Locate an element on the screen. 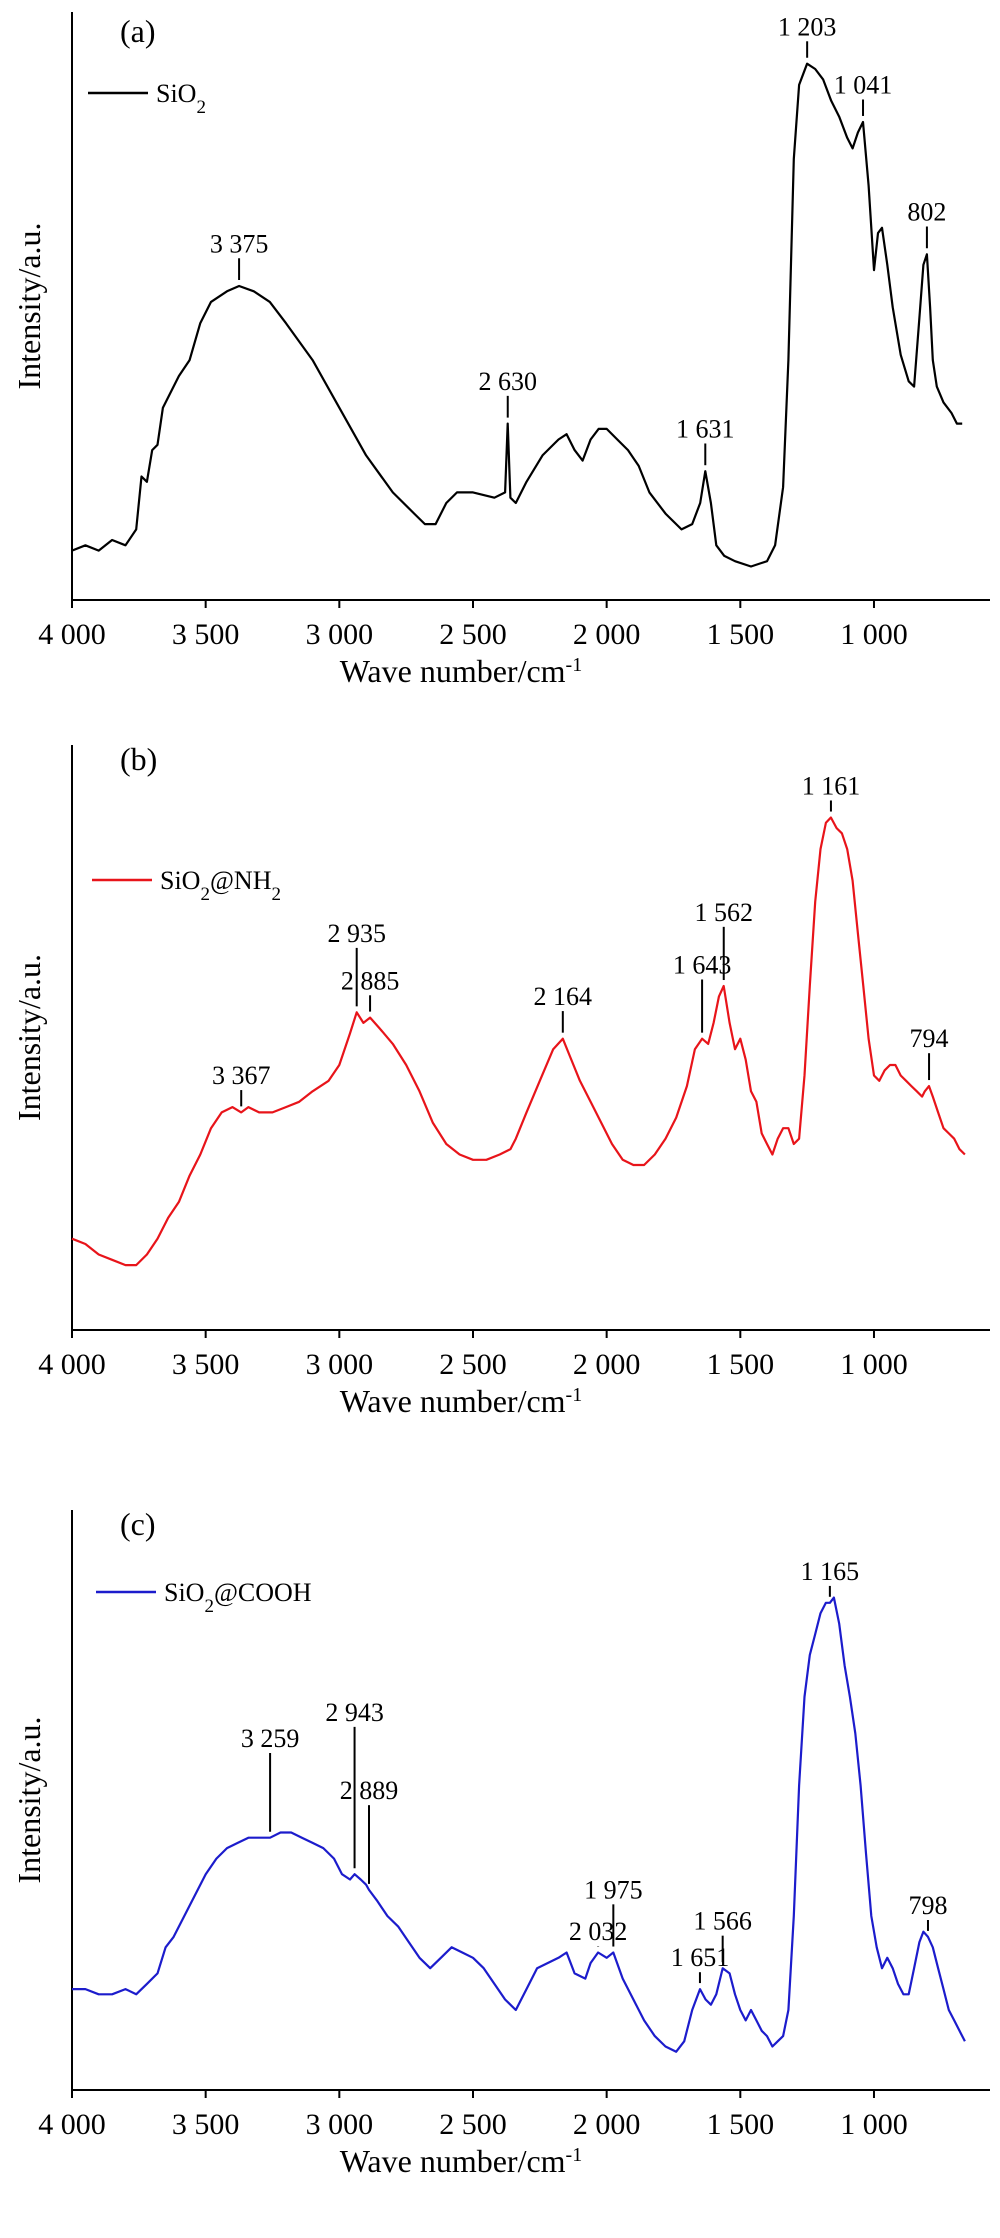 This screenshot has width=1000, height=2238. panel-label: (a) is located at coordinates (138, 31).